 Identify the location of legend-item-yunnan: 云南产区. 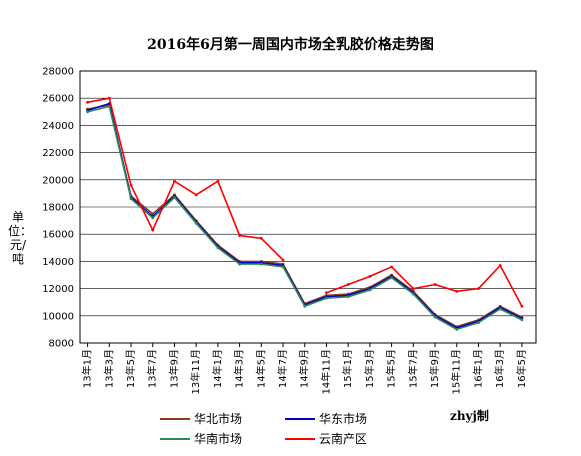
(326, 438).